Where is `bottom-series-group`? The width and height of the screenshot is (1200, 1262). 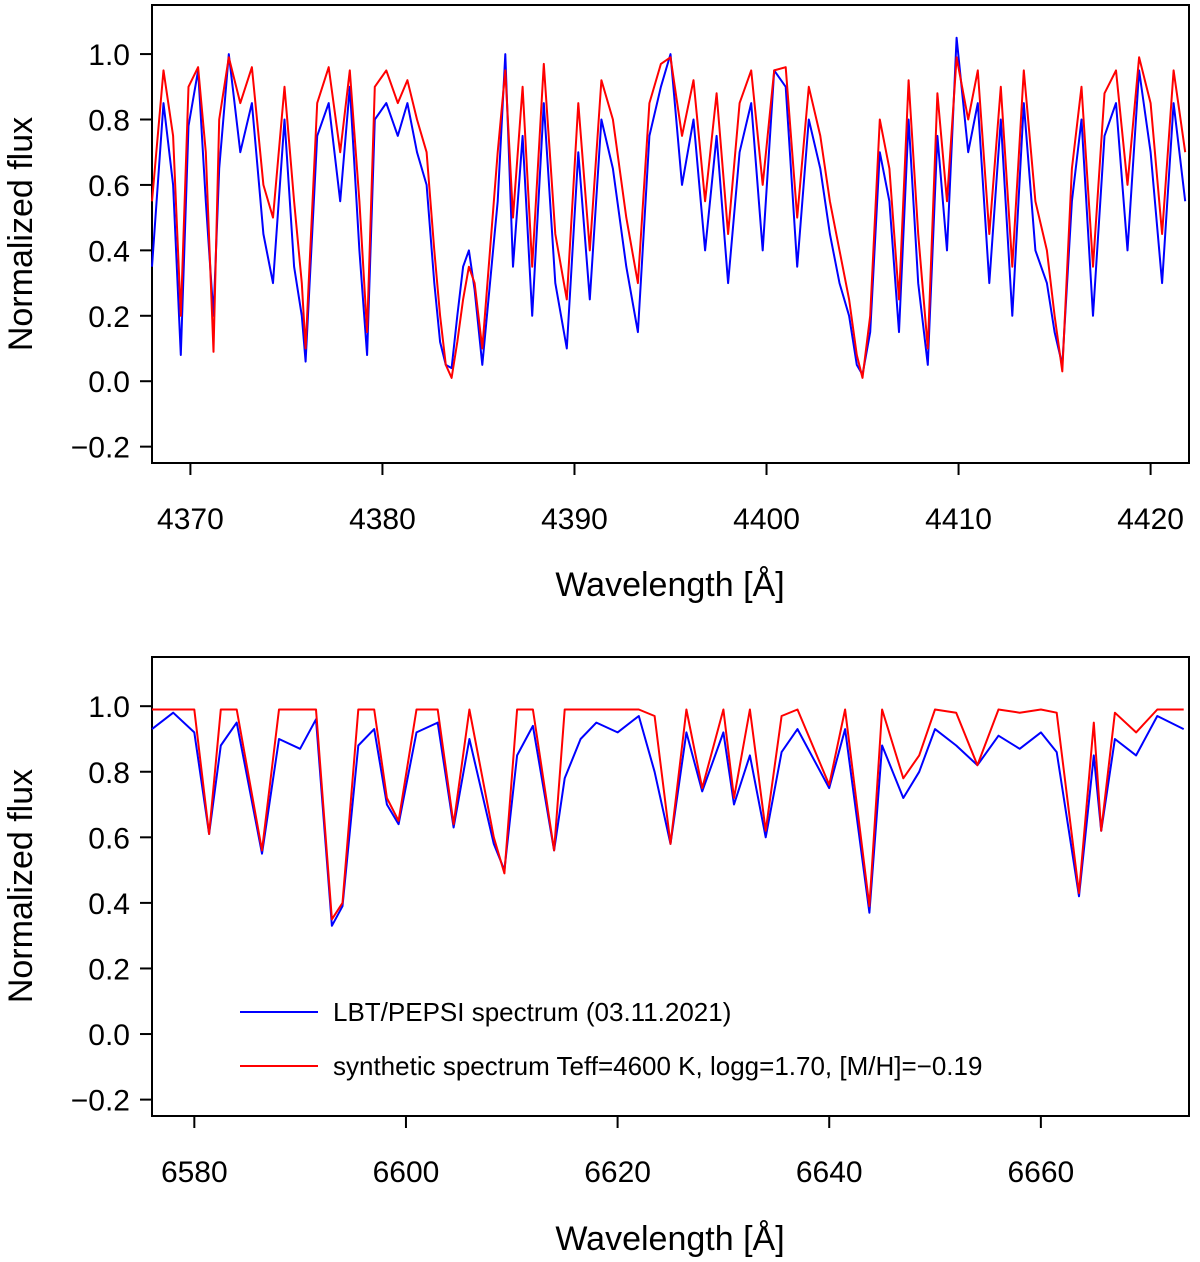
bottom-series-group is located at coordinates (668, 817).